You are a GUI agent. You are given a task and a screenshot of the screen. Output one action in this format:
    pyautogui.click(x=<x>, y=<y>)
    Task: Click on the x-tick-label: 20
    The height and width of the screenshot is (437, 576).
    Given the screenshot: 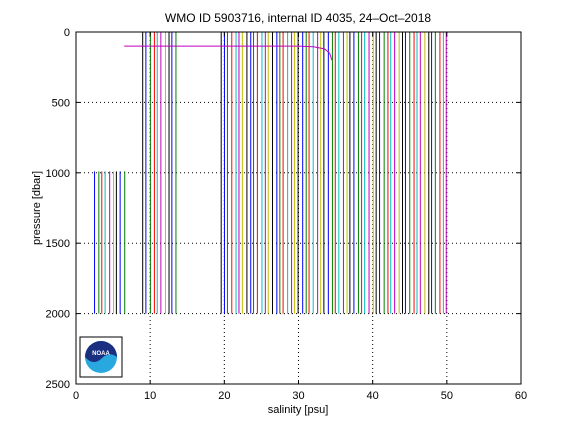 What is the action you would take?
    pyautogui.click(x=224, y=396)
    